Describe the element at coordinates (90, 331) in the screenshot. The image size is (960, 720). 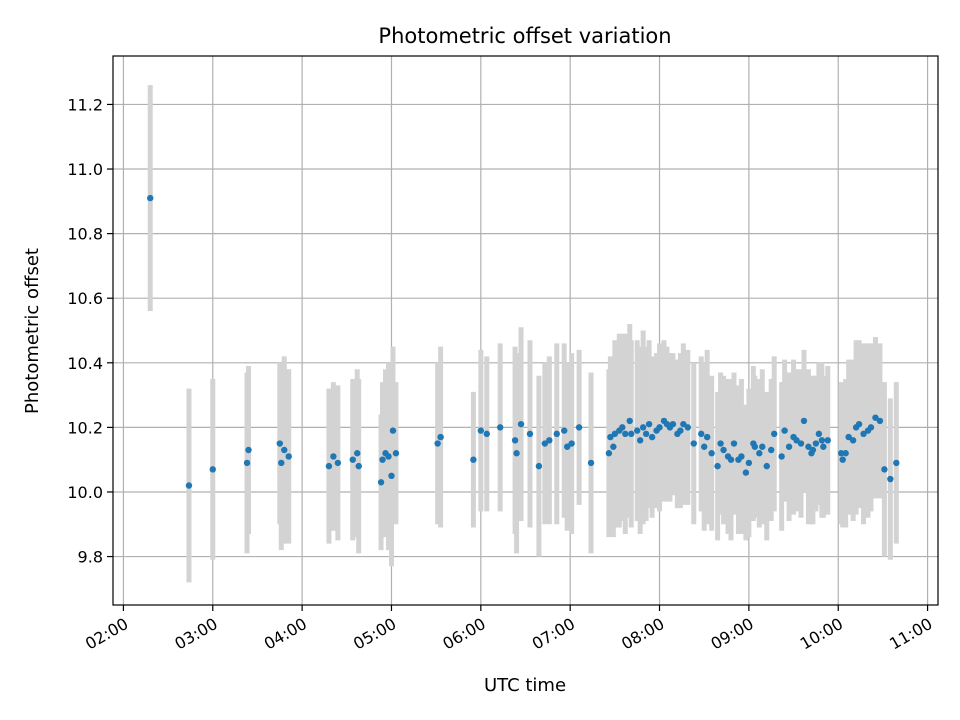
I see `y-axis: 9.8 10.0 10.2 10.4 10.6 10.8 11.0 11.2` at that location.